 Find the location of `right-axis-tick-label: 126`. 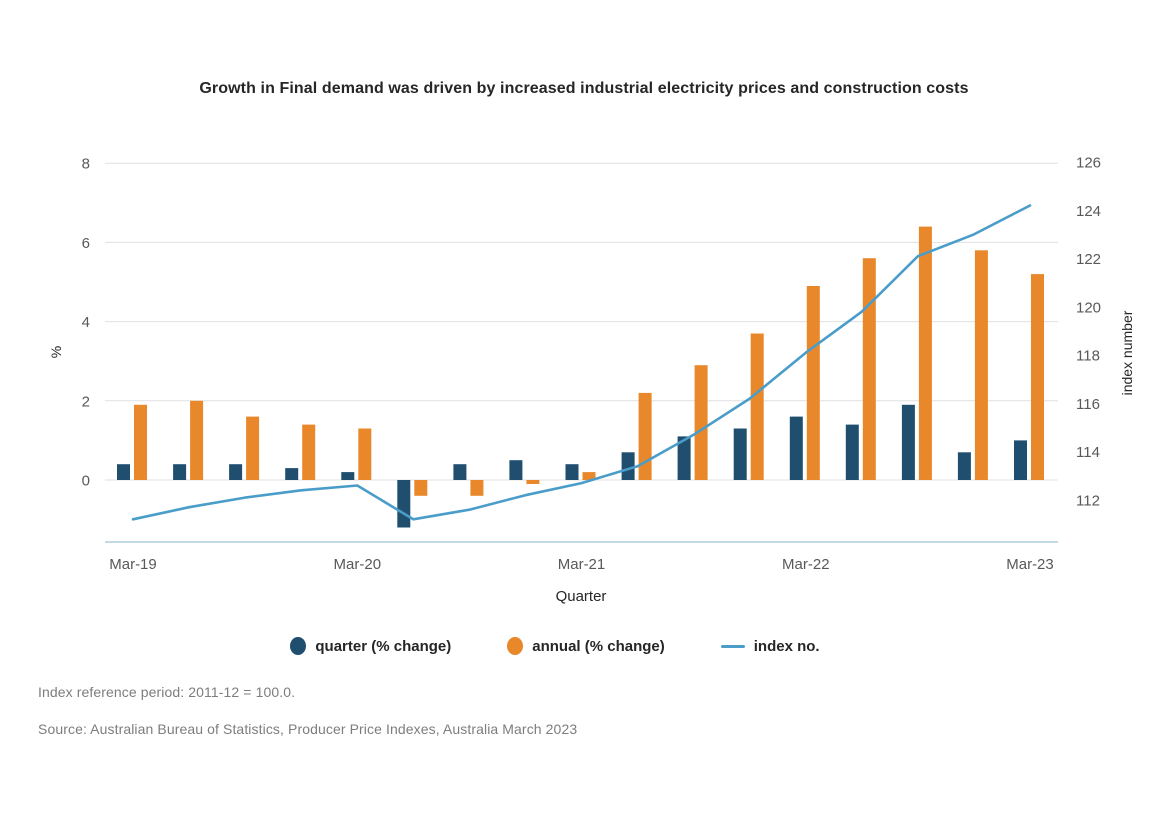

right-axis-tick-label: 126 is located at coordinates (1088, 163).